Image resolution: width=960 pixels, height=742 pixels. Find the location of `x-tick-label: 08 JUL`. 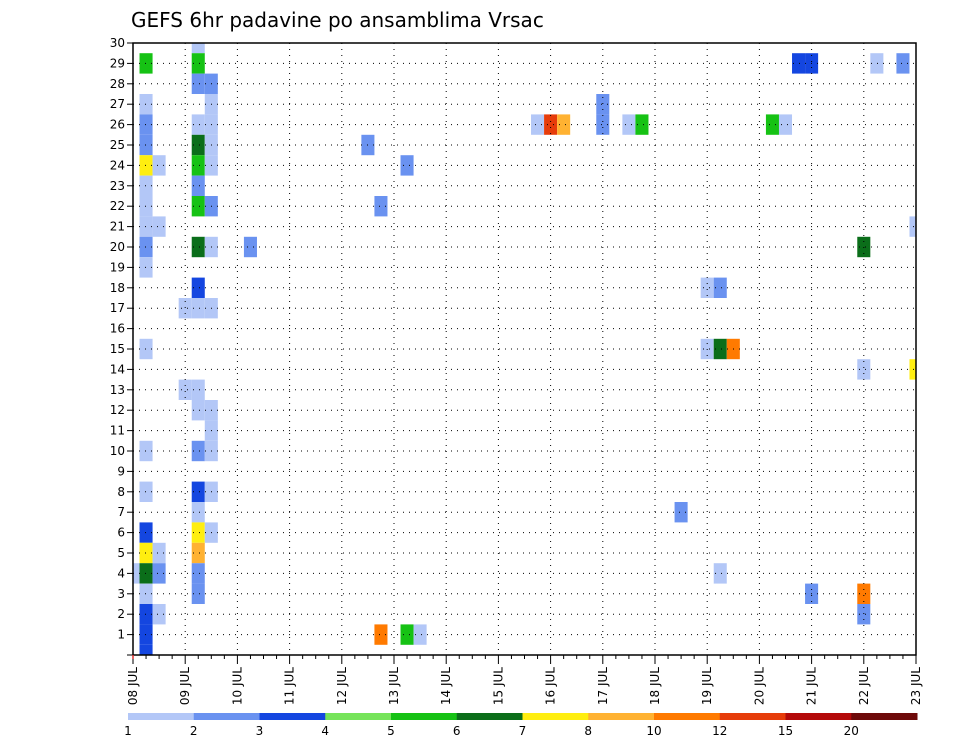

x-tick-label: 08 JUL is located at coordinates (133, 686).